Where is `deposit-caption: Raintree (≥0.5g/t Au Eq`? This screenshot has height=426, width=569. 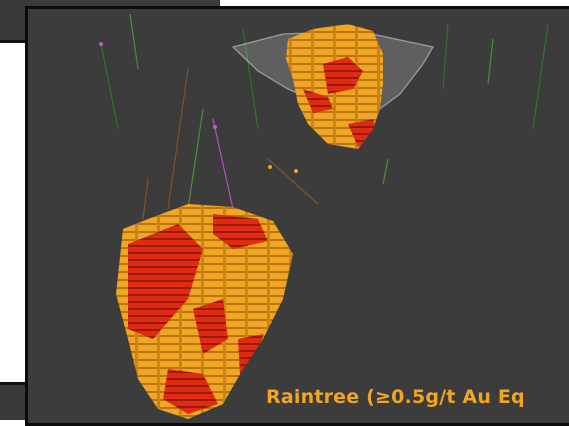 deposit-caption: Raintree (≥0.5g/t Au Eq is located at coordinates (395, 397).